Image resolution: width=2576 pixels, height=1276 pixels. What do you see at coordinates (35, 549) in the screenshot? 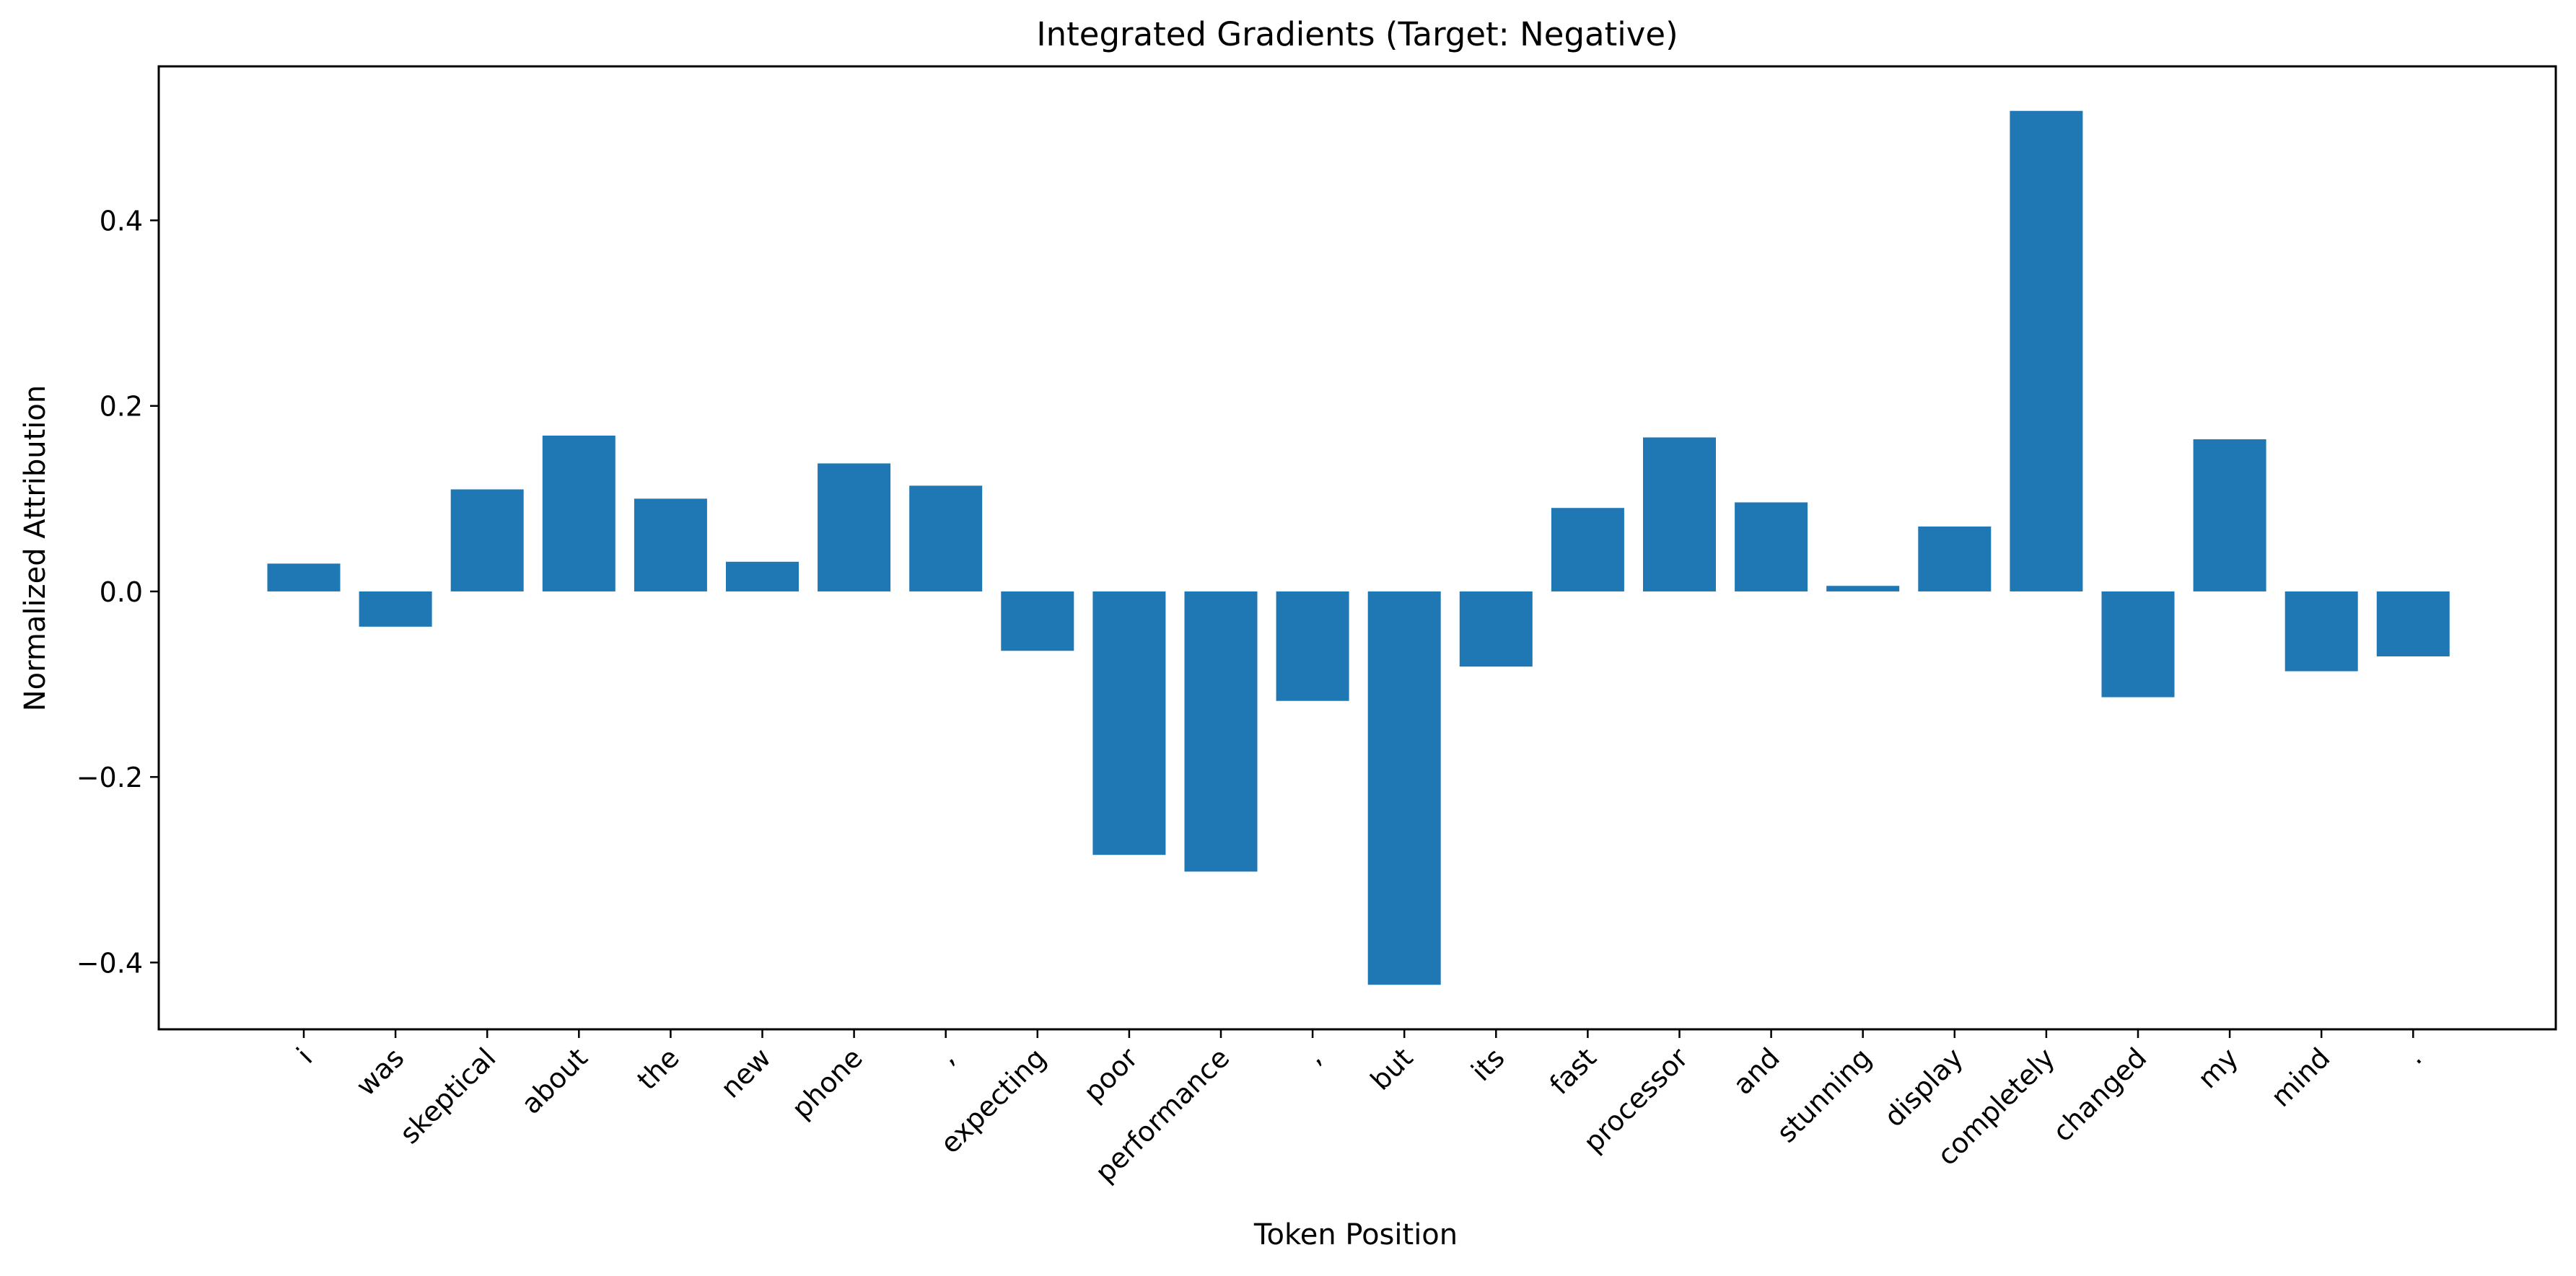
I see `y-axis-label: Normalized Attribution` at bounding box center [35, 549].